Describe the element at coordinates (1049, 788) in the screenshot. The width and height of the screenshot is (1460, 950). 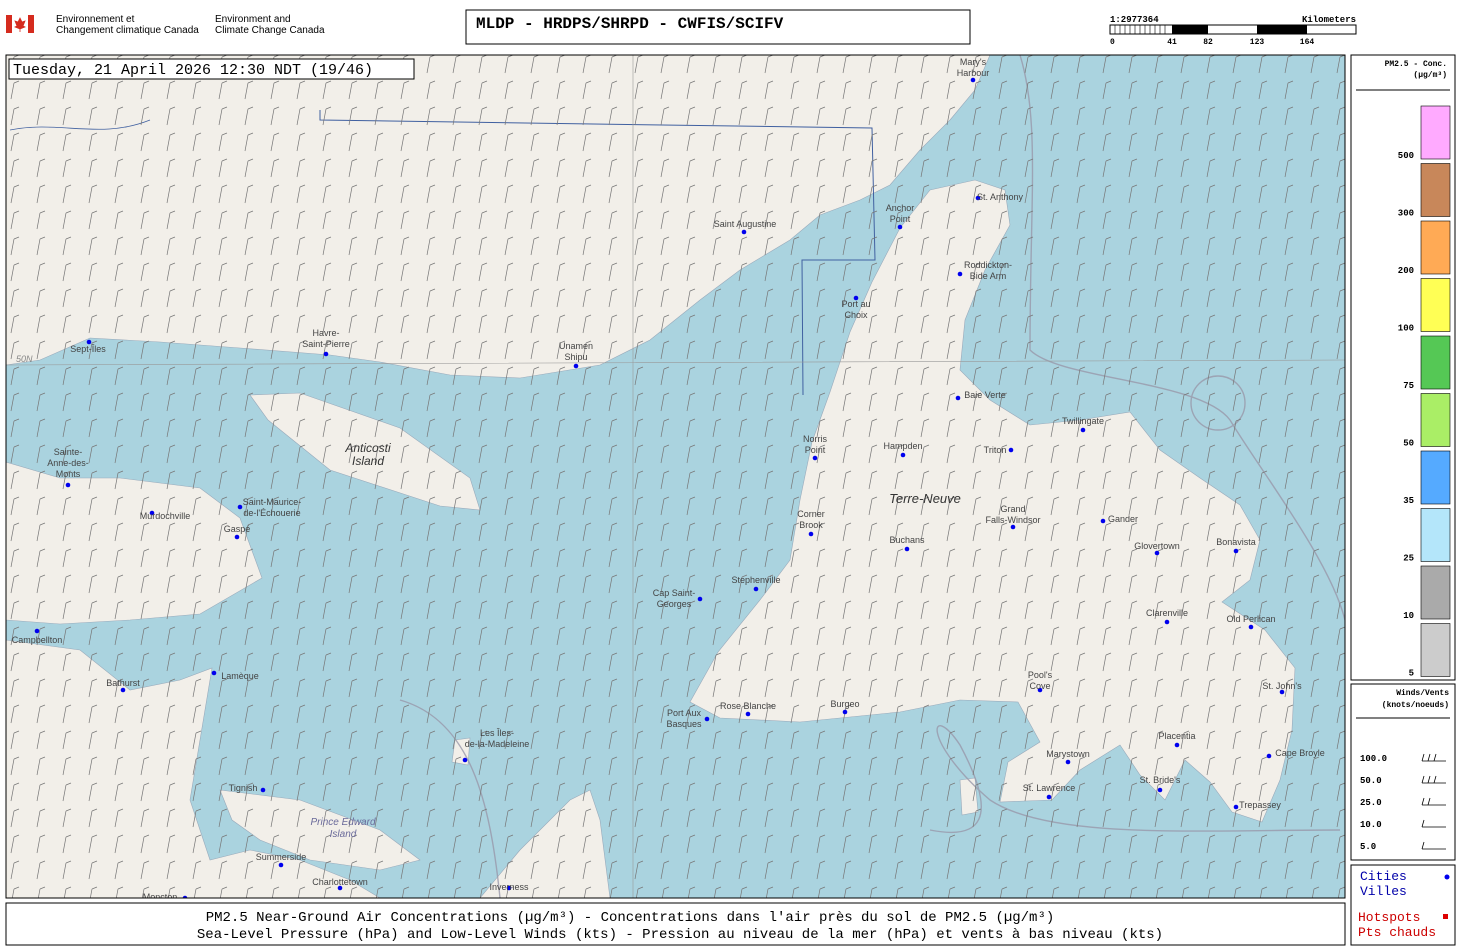
I see `city-label: St. Lawrence` at that location.